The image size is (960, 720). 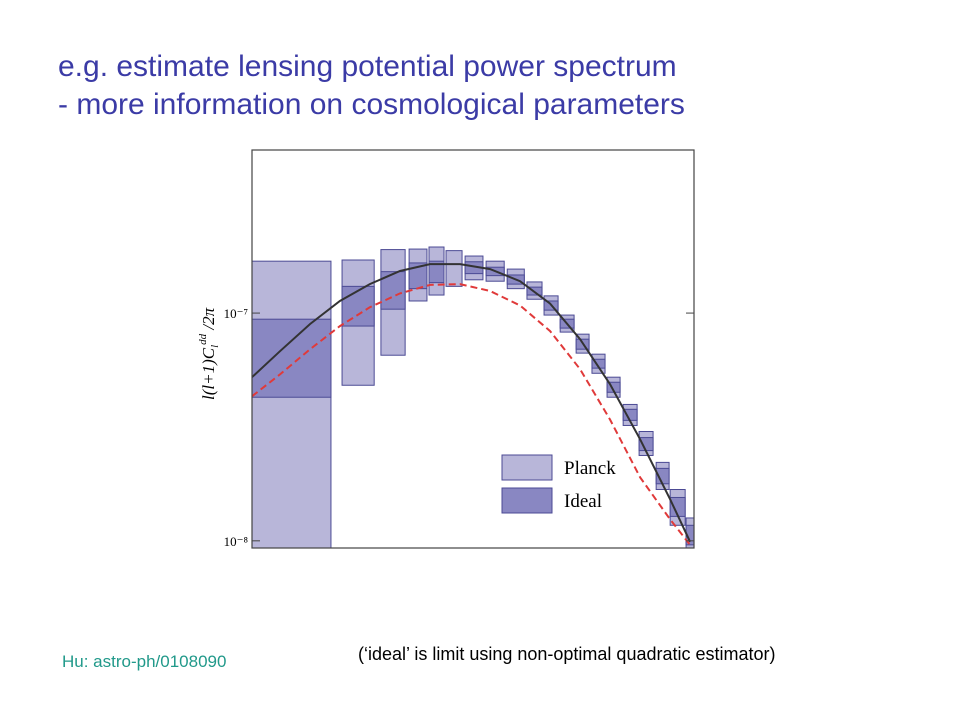 I want to click on y-label-tail: /2π, so click(x=208, y=320).